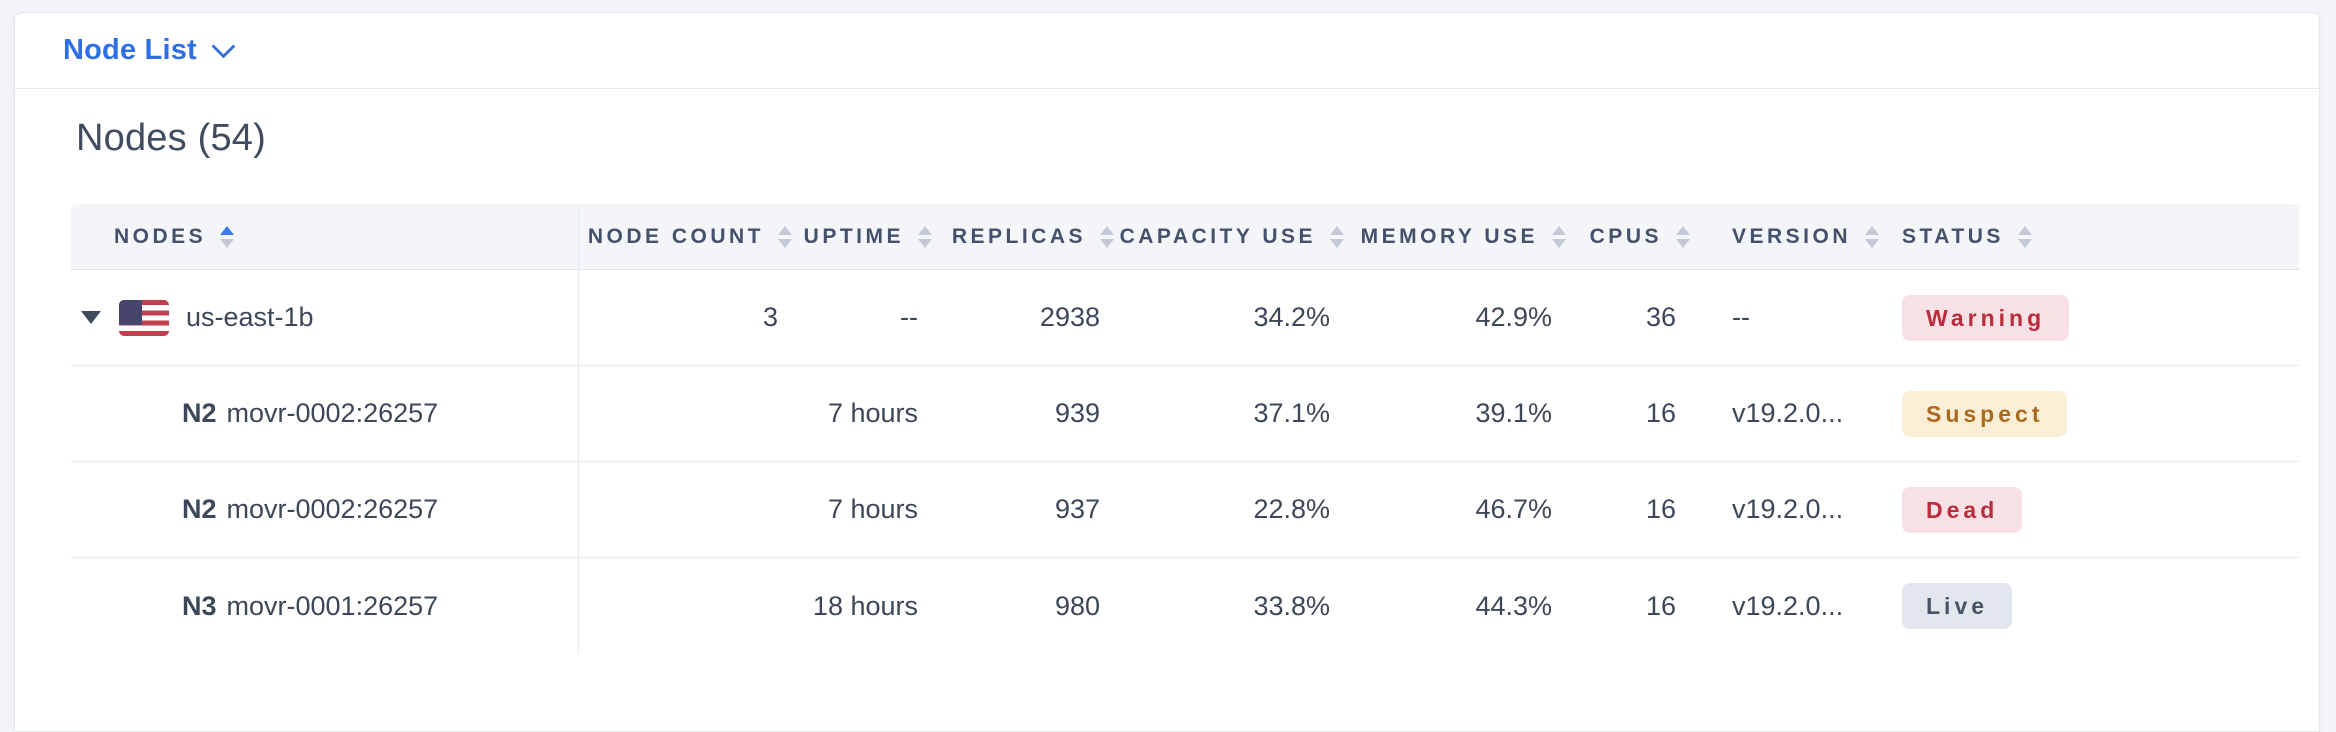 The width and height of the screenshot is (2336, 732). I want to click on card-header: Node List, so click(1167, 51).